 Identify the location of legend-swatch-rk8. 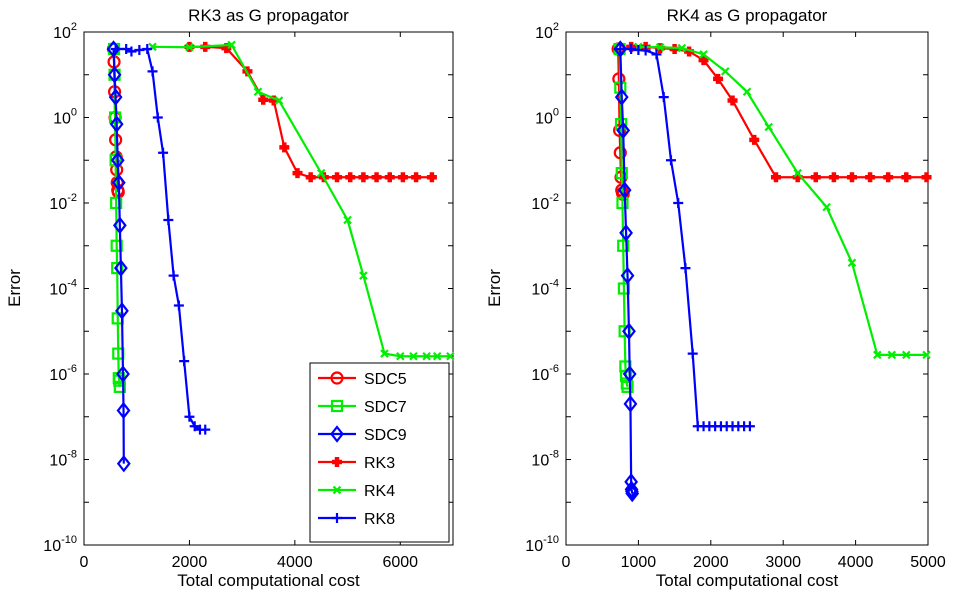
(337, 518).